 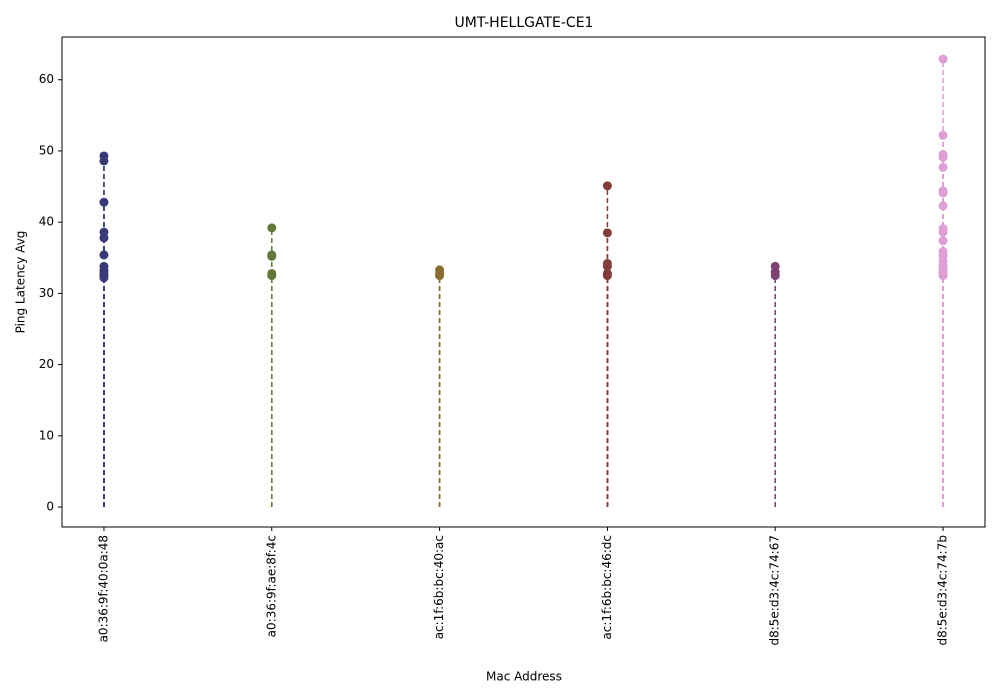 I want to click on y-tick-label: 60, so click(x=46, y=79).